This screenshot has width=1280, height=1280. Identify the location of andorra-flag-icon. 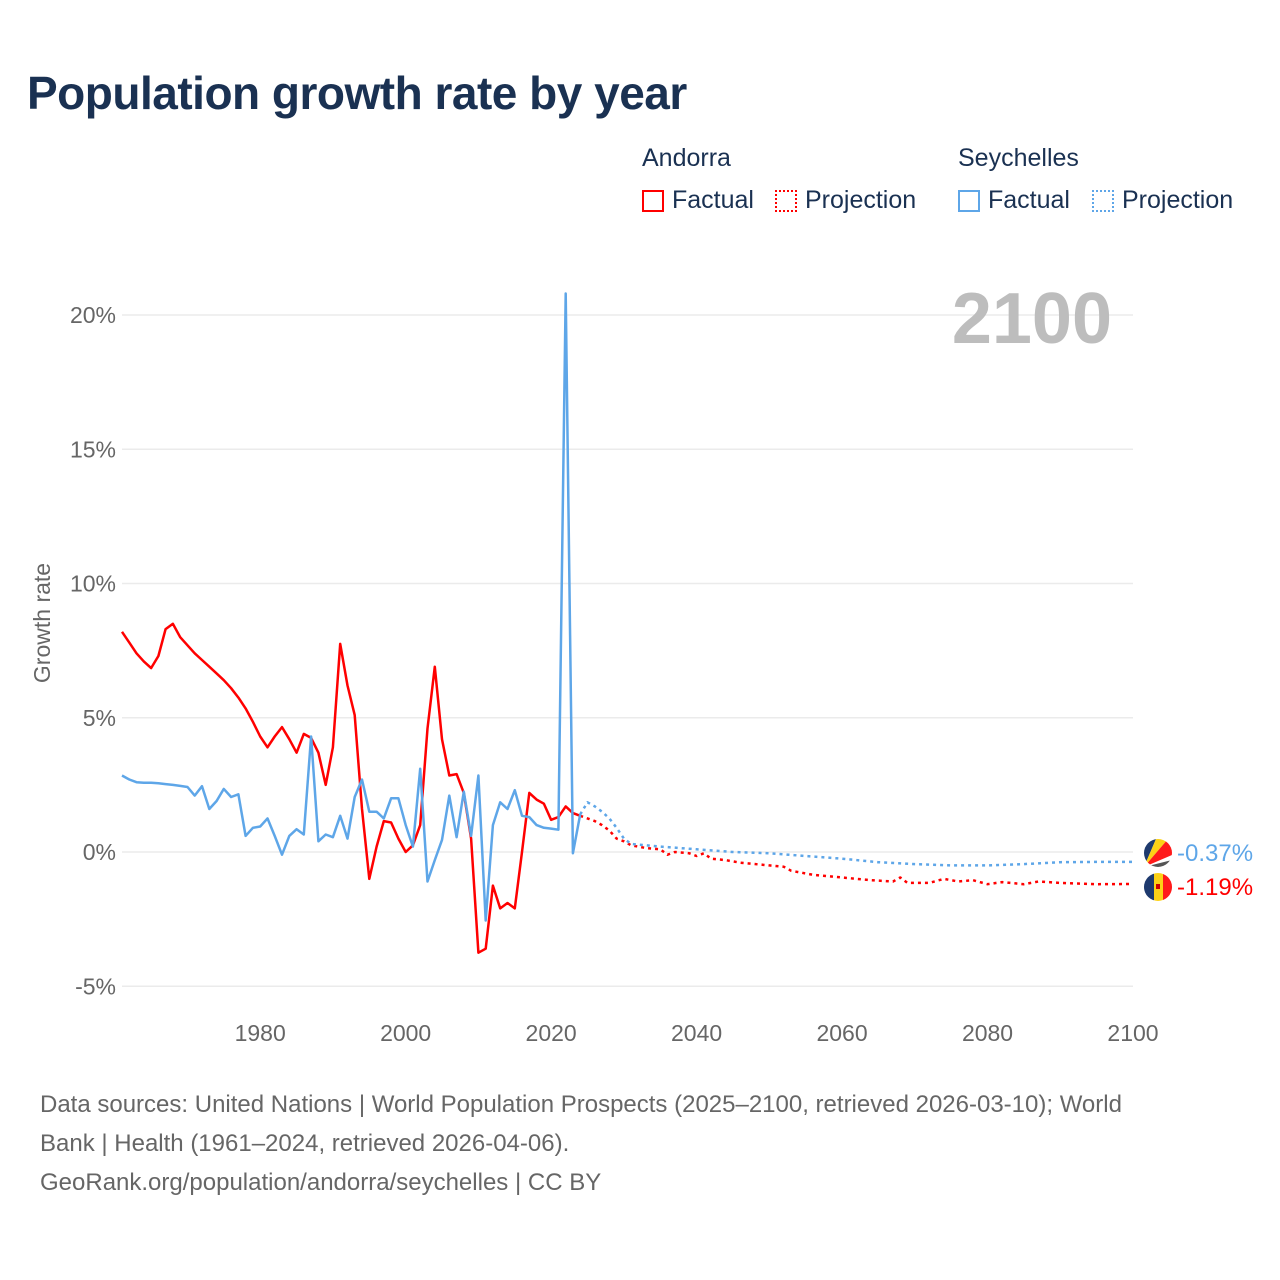
(1158, 887).